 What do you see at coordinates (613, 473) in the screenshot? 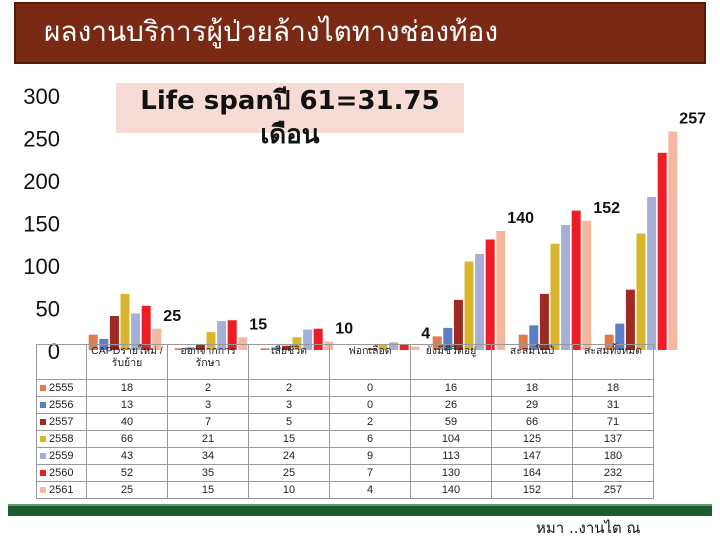
I see `table-cell: 232` at bounding box center [613, 473].